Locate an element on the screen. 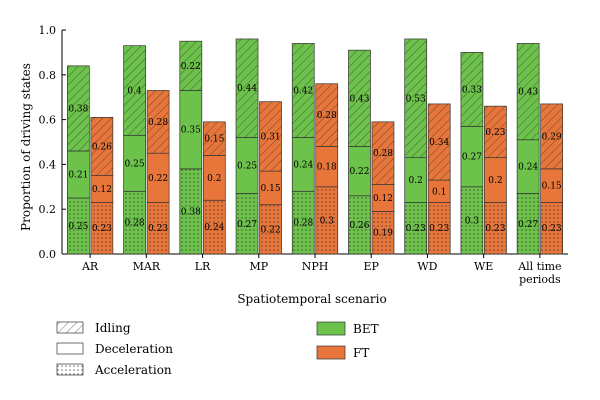 The height and width of the screenshot is (400, 600). bar-segment-bet-deceleration: 0.25 is located at coordinates (134, 163).